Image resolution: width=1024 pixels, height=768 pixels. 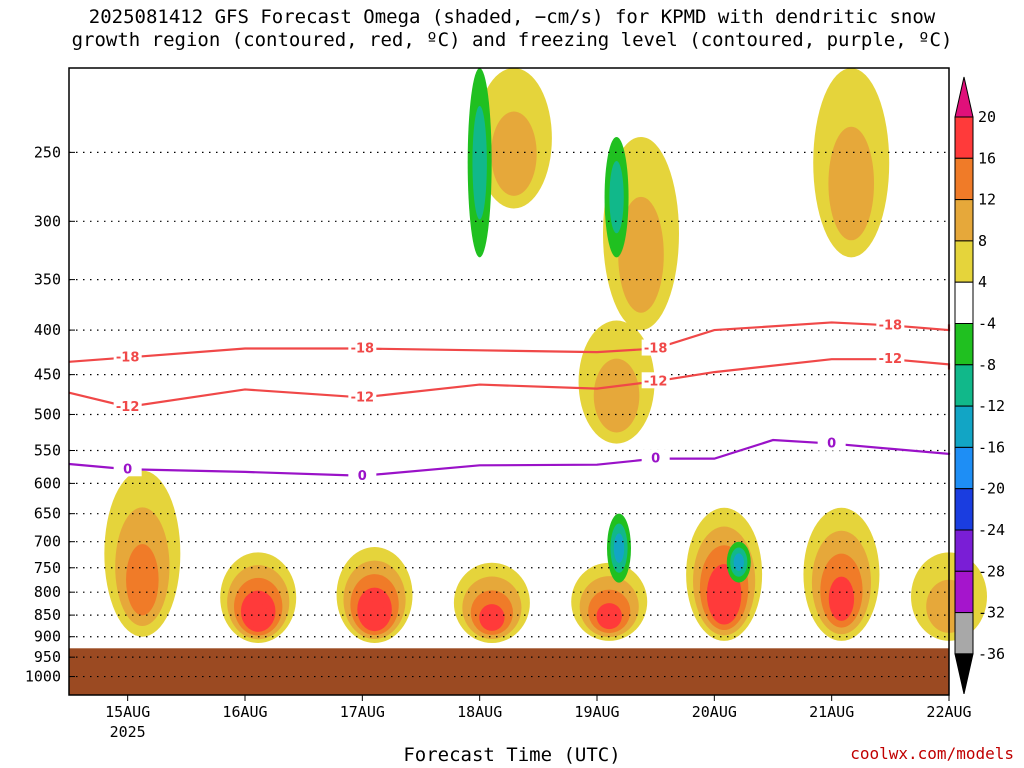 What do you see at coordinates (47, 451) in the screenshot?
I see `y-tick-label-550: 550` at bounding box center [47, 451].